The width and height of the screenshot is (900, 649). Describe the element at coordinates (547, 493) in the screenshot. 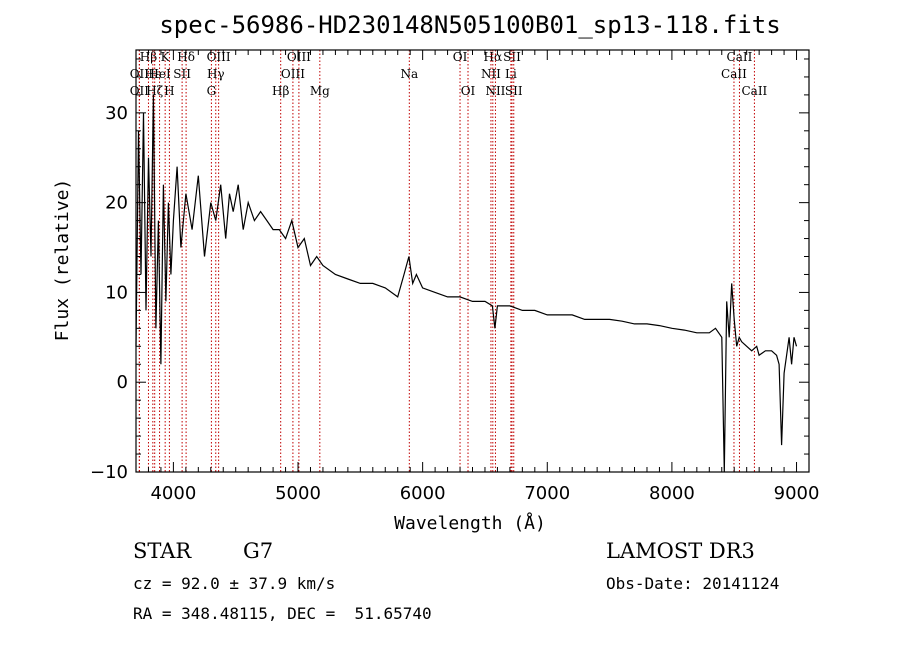

I see `x-tick-label: 7000` at that location.